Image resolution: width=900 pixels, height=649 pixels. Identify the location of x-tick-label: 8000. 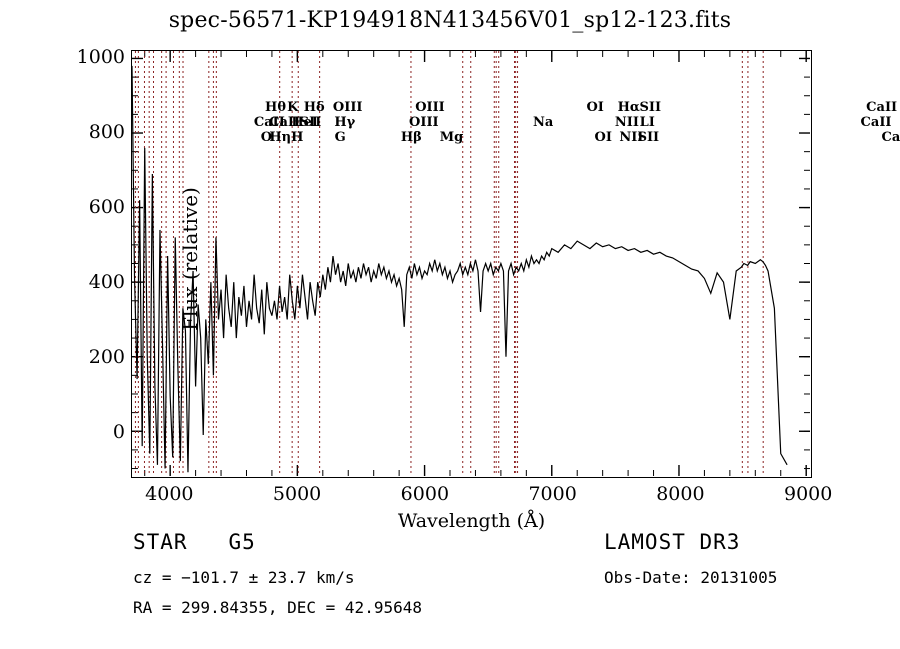
(680, 494).